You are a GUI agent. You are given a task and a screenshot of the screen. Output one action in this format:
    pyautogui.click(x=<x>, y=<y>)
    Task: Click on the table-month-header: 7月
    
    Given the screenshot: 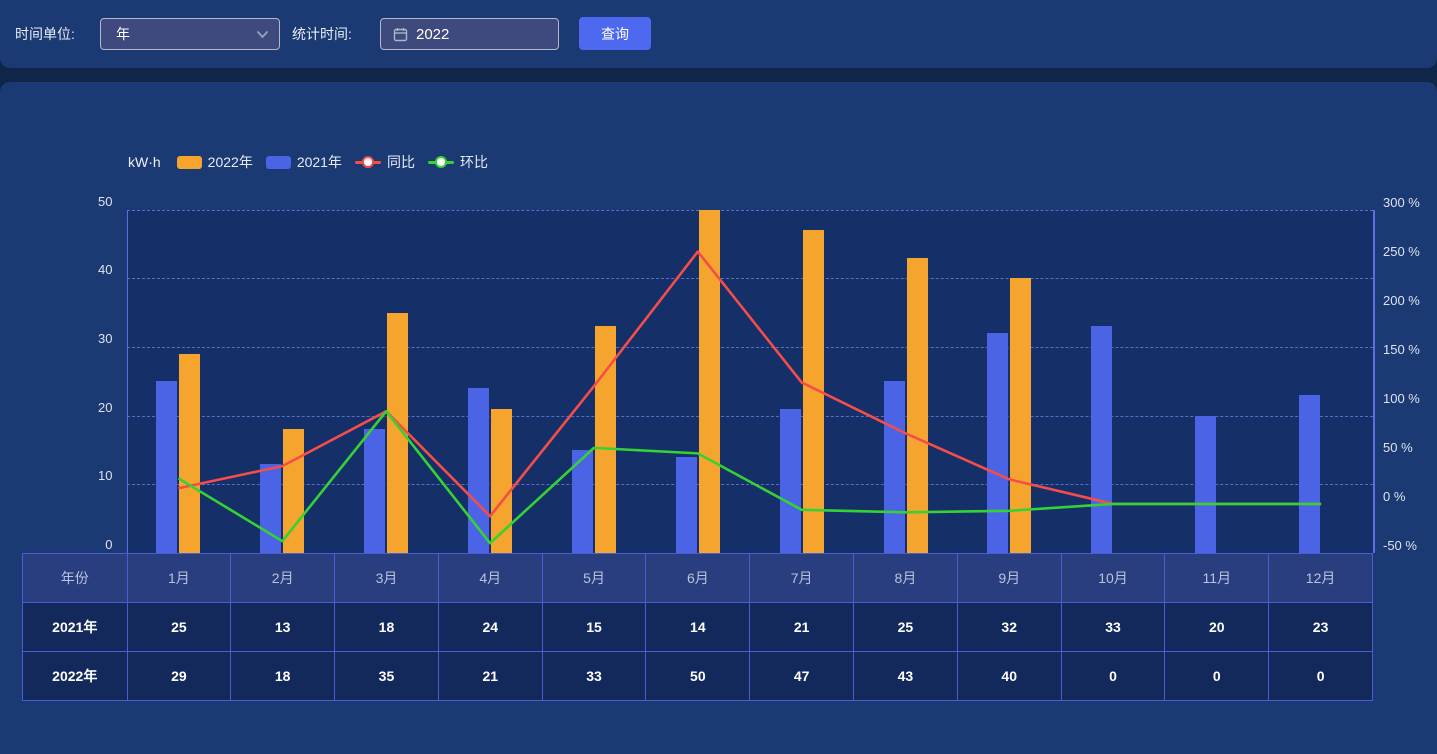 What is the action you would take?
    pyautogui.click(x=802, y=578)
    